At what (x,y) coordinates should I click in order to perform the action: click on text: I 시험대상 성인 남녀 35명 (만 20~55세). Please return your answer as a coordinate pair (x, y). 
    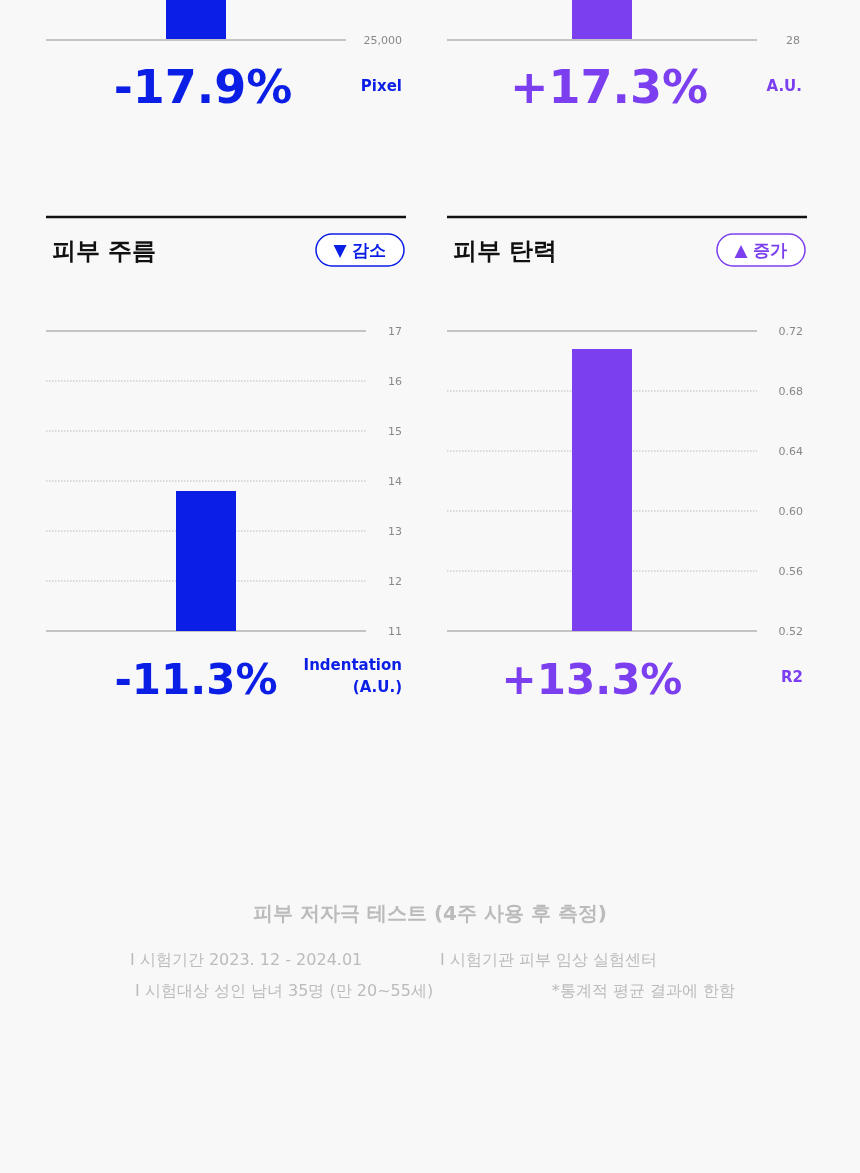
    Looking at the image, I should click on (284, 990).